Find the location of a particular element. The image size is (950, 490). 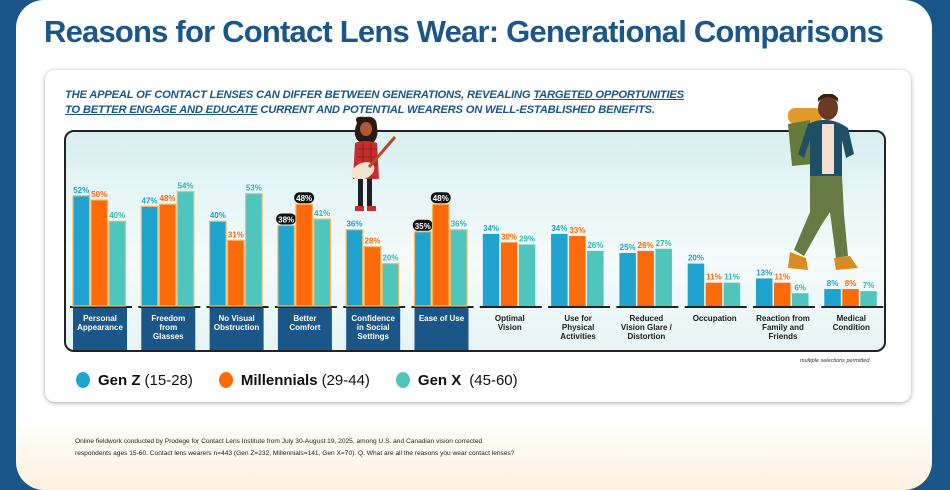

legend-swatch-gen-z is located at coordinates (83, 380).